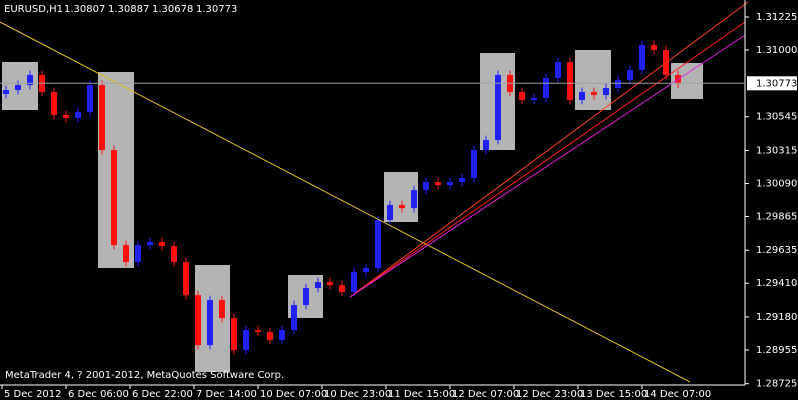  Describe the element at coordinates (549, 394) in the screenshot. I see `x-tick-label: 12 Dec 23:00` at that location.